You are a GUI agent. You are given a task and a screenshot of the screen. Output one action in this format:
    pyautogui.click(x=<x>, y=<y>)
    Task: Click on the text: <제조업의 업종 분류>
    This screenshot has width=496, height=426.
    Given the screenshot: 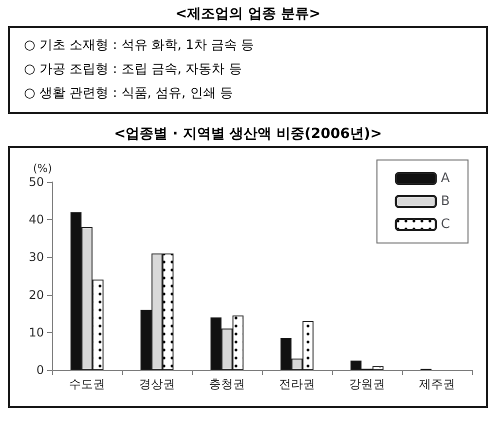 What is the action you would take?
    pyautogui.click(x=248, y=14)
    